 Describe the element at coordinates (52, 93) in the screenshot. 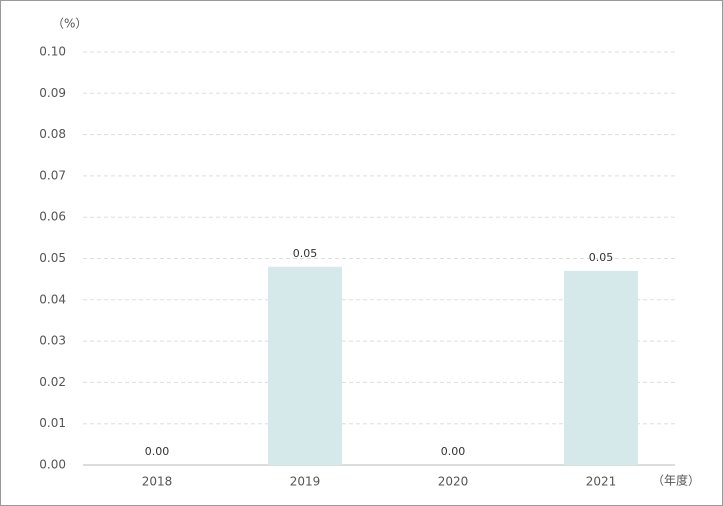

I see `y-tick-label: 0.09` at that location.